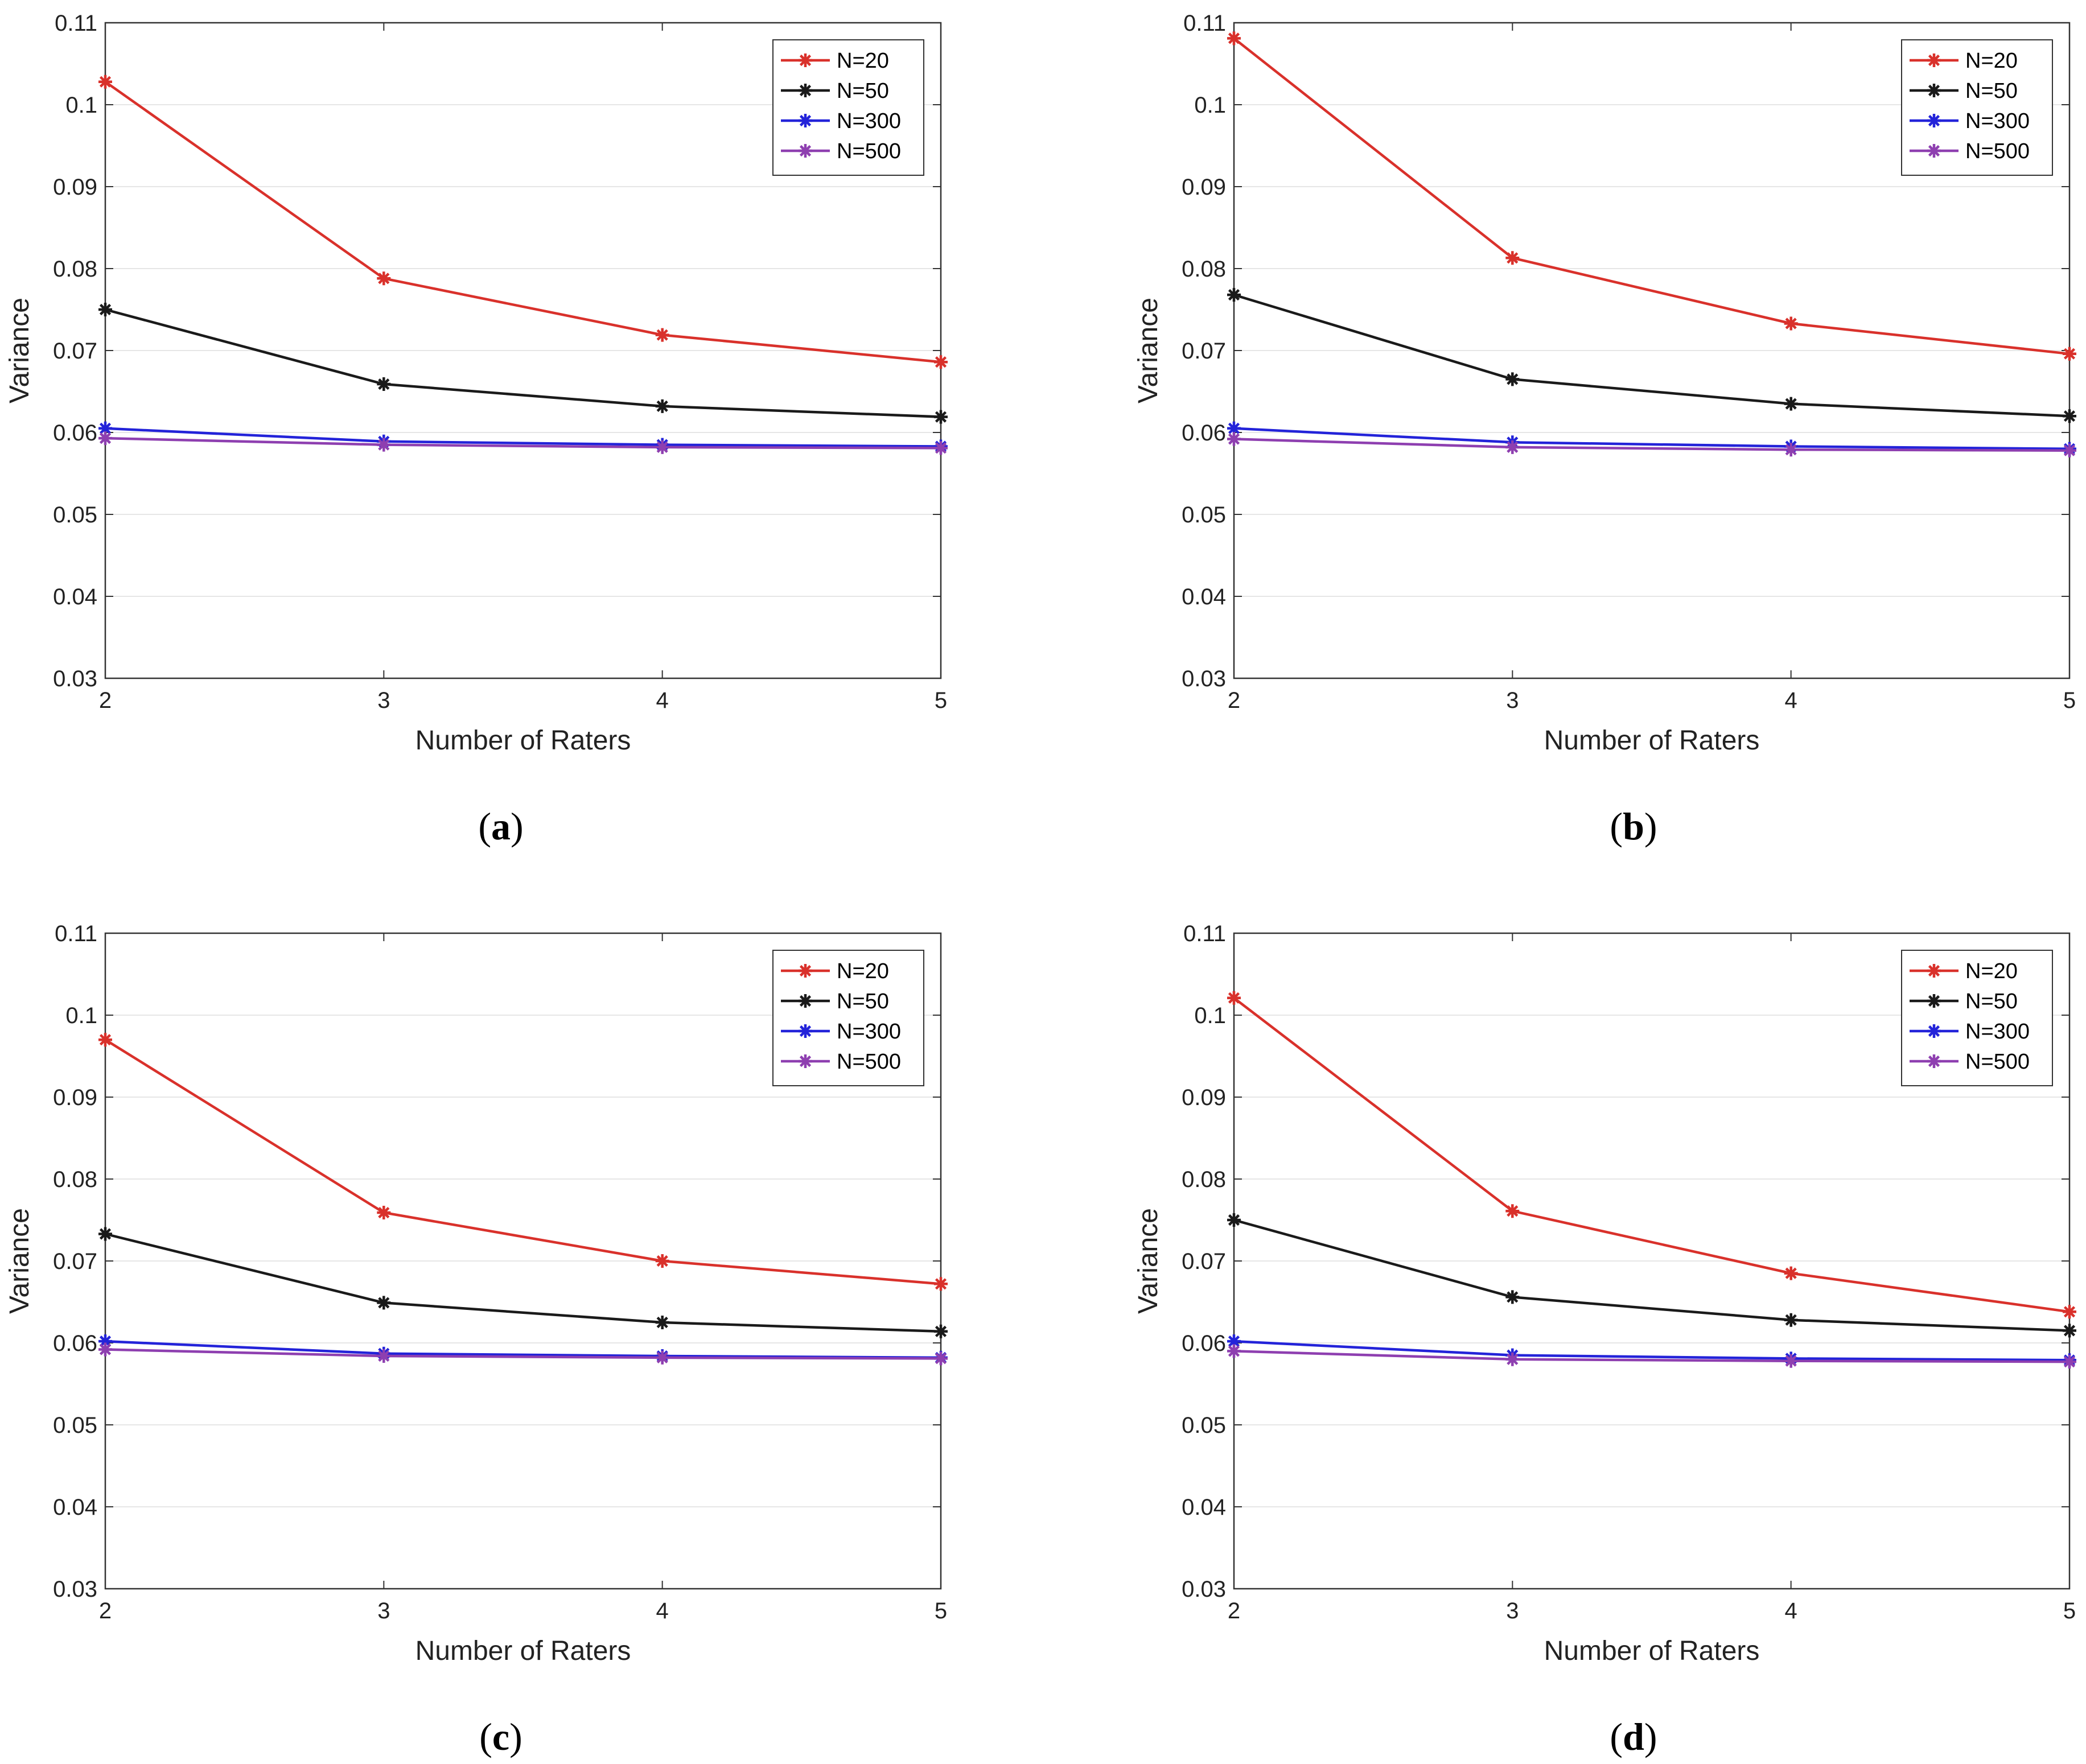 Image resolution: width=2086 pixels, height=1764 pixels. What do you see at coordinates (1997, 151) in the screenshot?
I see `legend-label: N=500` at bounding box center [1997, 151].